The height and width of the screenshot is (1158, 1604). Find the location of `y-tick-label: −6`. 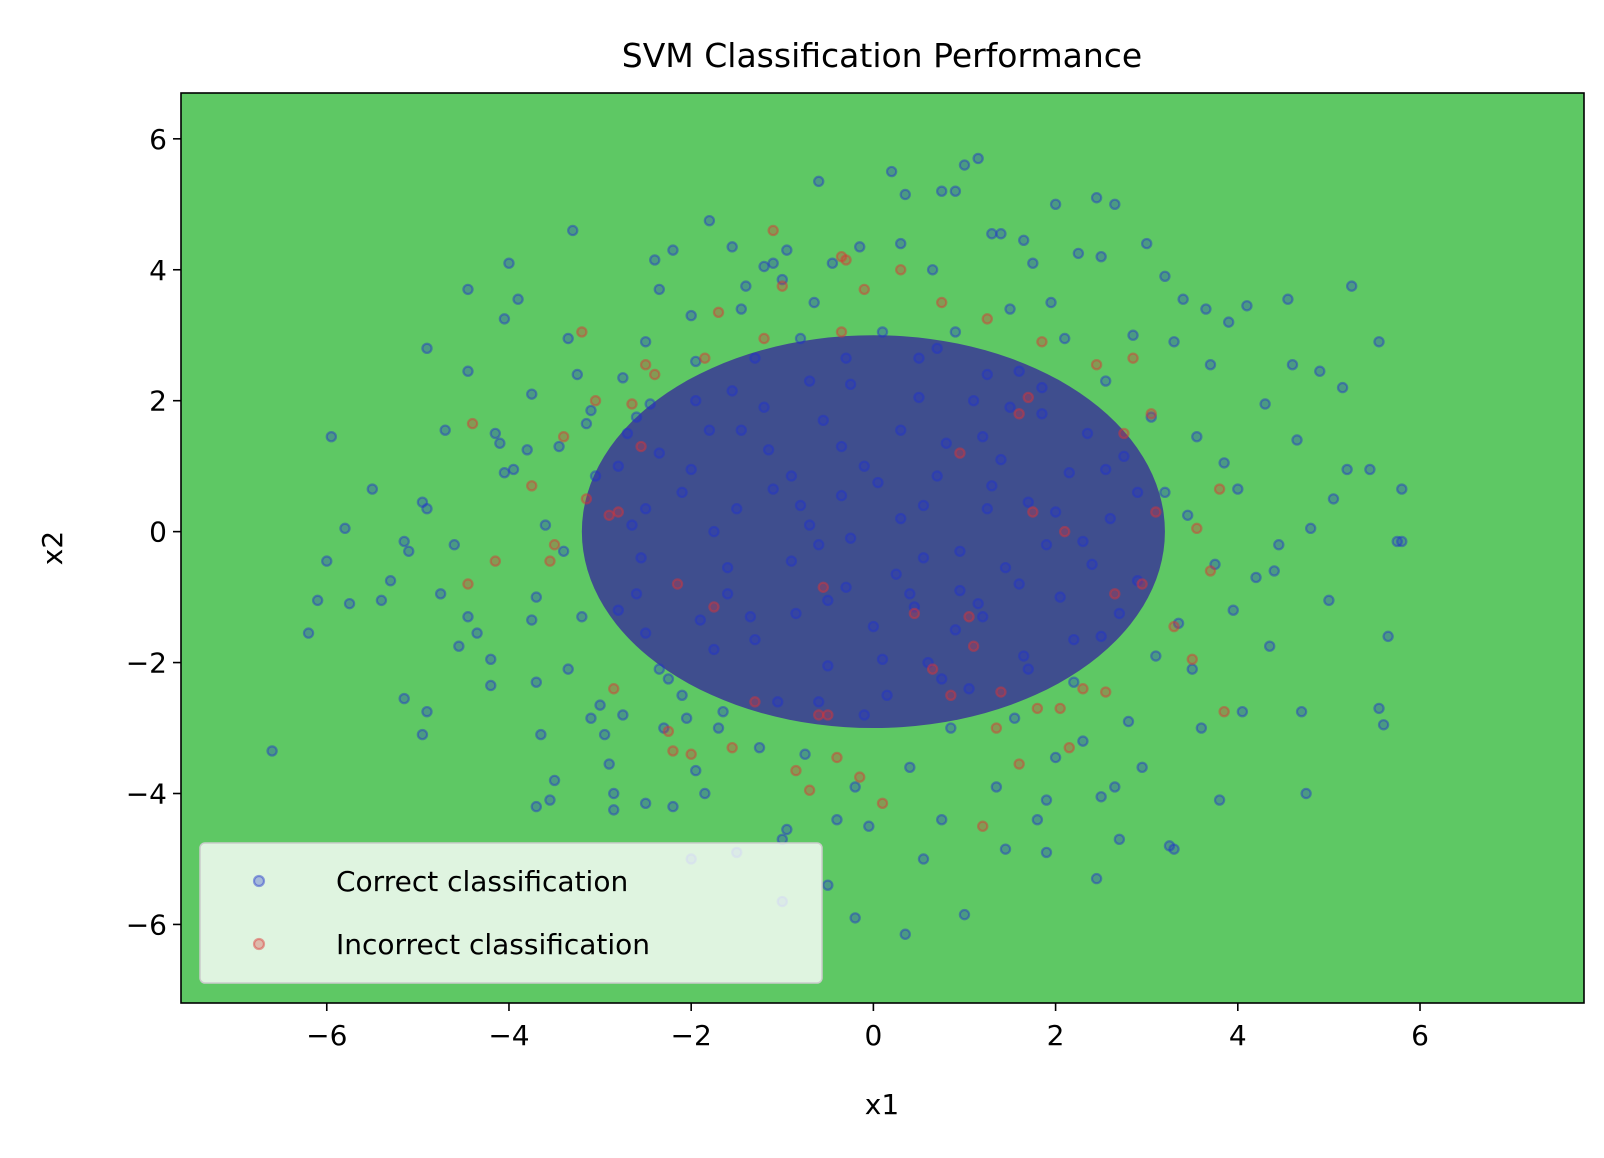

y-tick-label: −6 is located at coordinates (146, 924).